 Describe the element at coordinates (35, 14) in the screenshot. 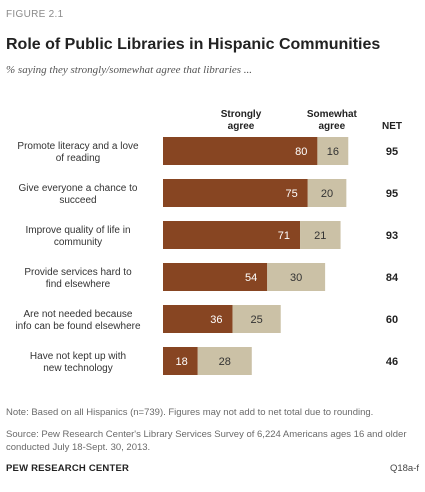

I see `figure-label: FIGURE 2.1` at that location.